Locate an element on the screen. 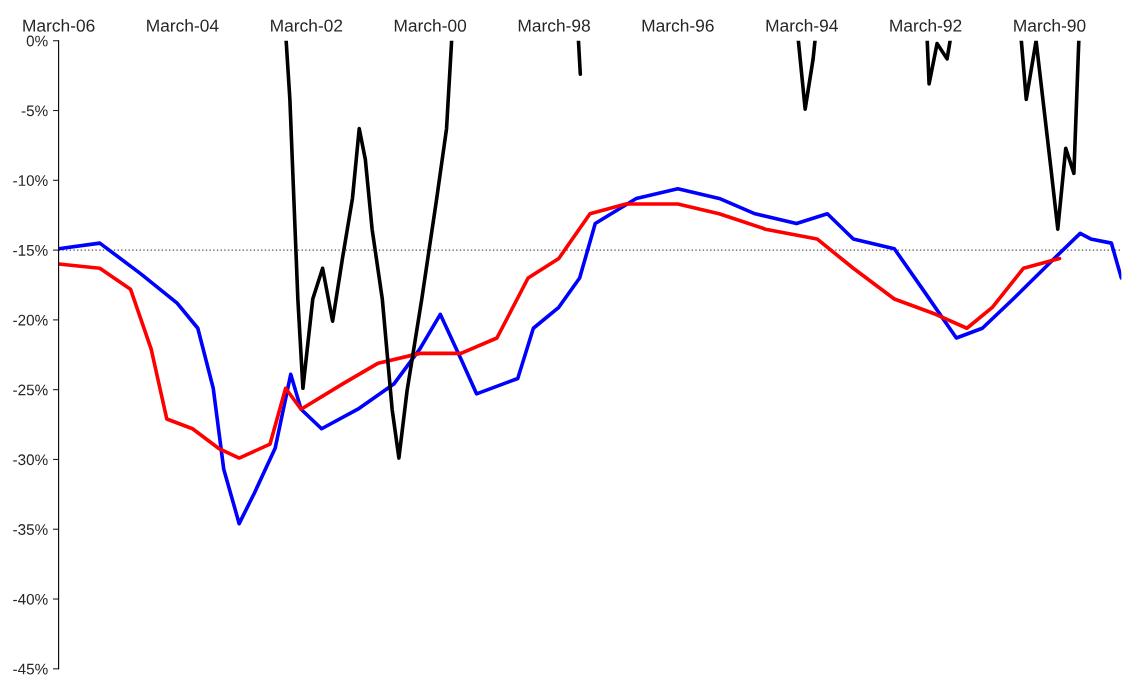 The width and height of the screenshot is (1127, 679). y-tick-label: -15% is located at coordinates (30, 250).